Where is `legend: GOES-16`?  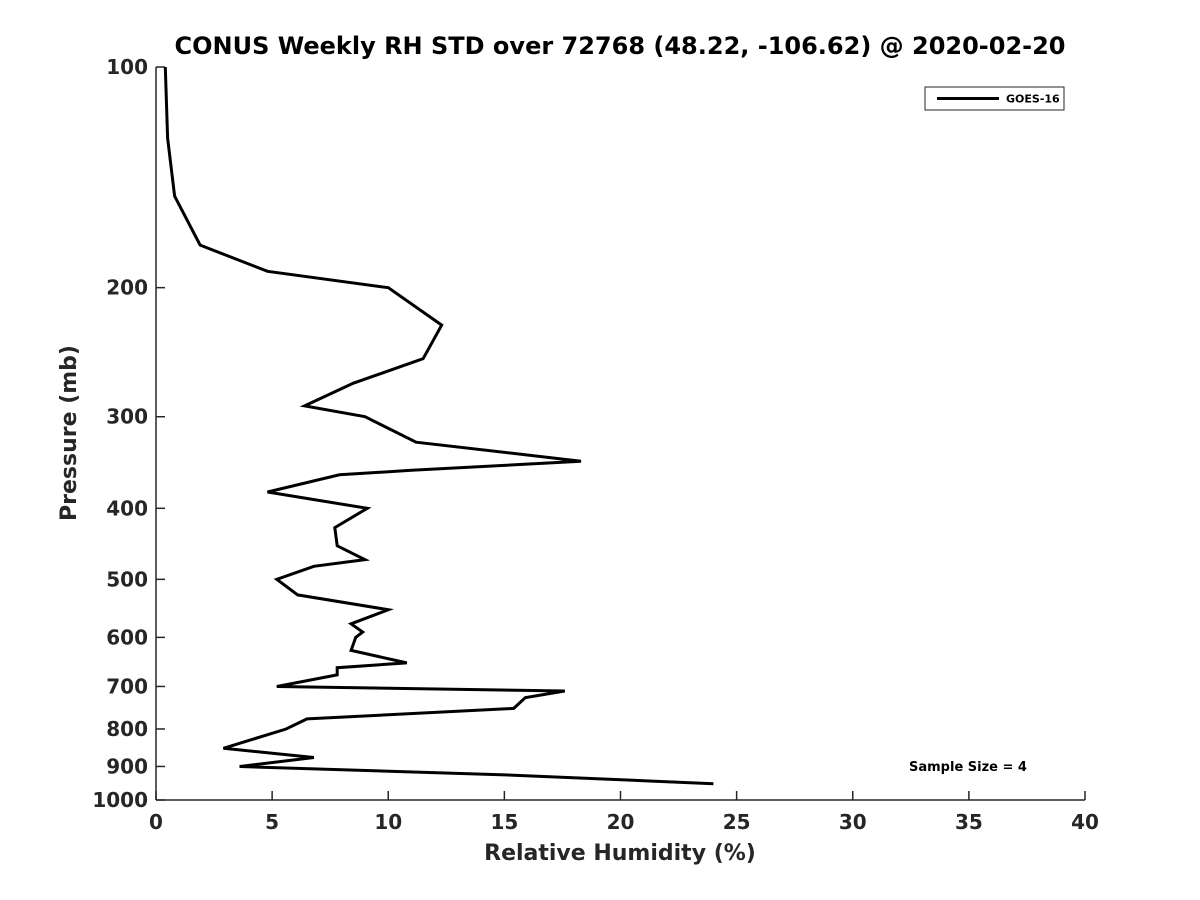
legend: GOES-16 is located at coordinates (994, 98).